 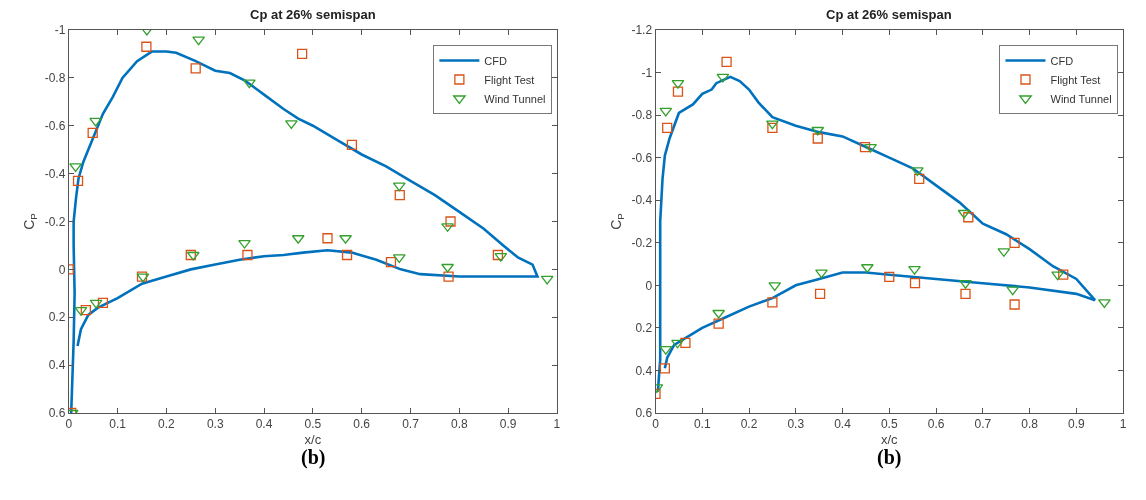 I want to click on chart-title: Cp at 26% semispan, so click(x=889, y=14).